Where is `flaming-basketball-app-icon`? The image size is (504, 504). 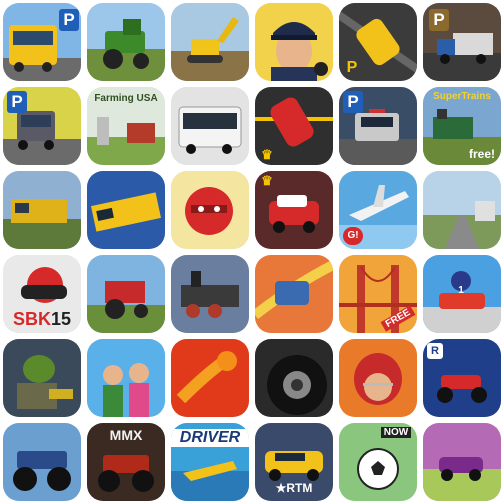
flaming-basketball-app-icon is located at coordinates (210, 378).